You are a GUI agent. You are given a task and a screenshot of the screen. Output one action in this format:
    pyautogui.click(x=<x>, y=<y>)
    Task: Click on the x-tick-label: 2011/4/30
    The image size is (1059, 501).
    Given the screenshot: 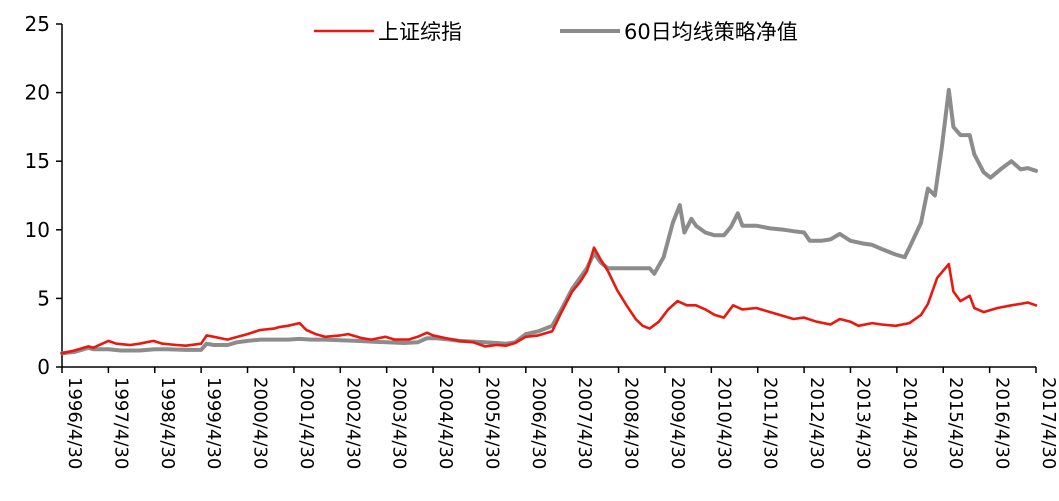 What is the action you would take?
    pyautogui.click(x=770, y=423)
    